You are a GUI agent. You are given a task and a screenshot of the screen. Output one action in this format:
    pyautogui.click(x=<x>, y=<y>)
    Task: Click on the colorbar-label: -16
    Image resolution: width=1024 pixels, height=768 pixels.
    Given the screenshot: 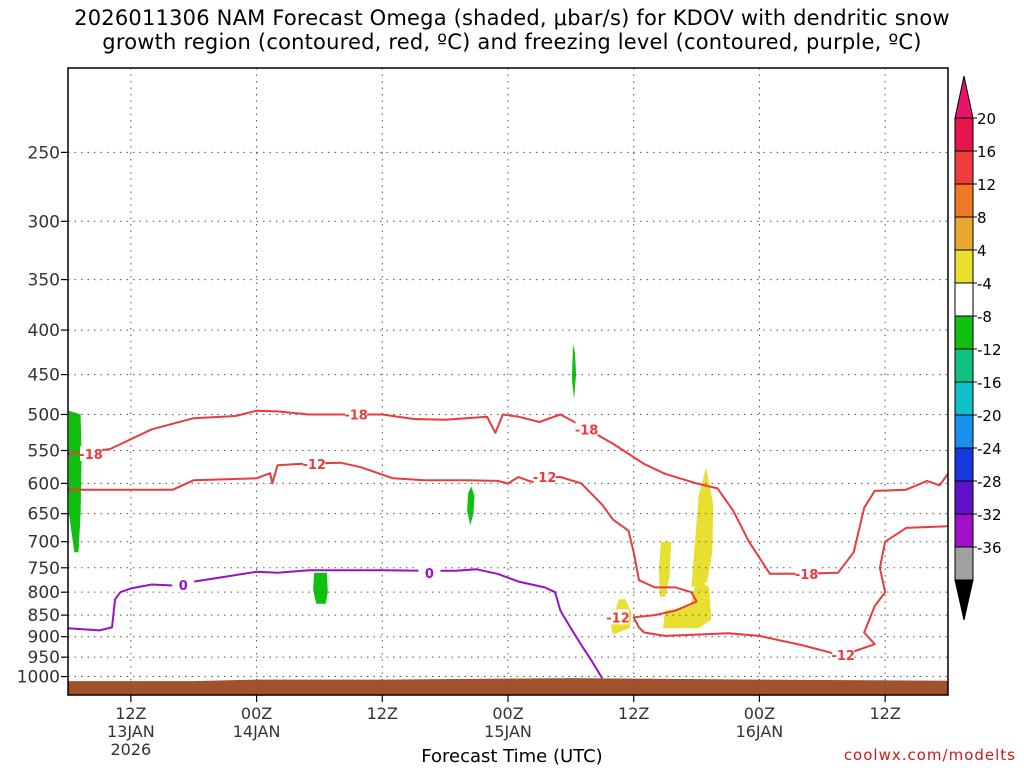 What is the action you would take?
    pyautogui.click(x=989, y=383)
    